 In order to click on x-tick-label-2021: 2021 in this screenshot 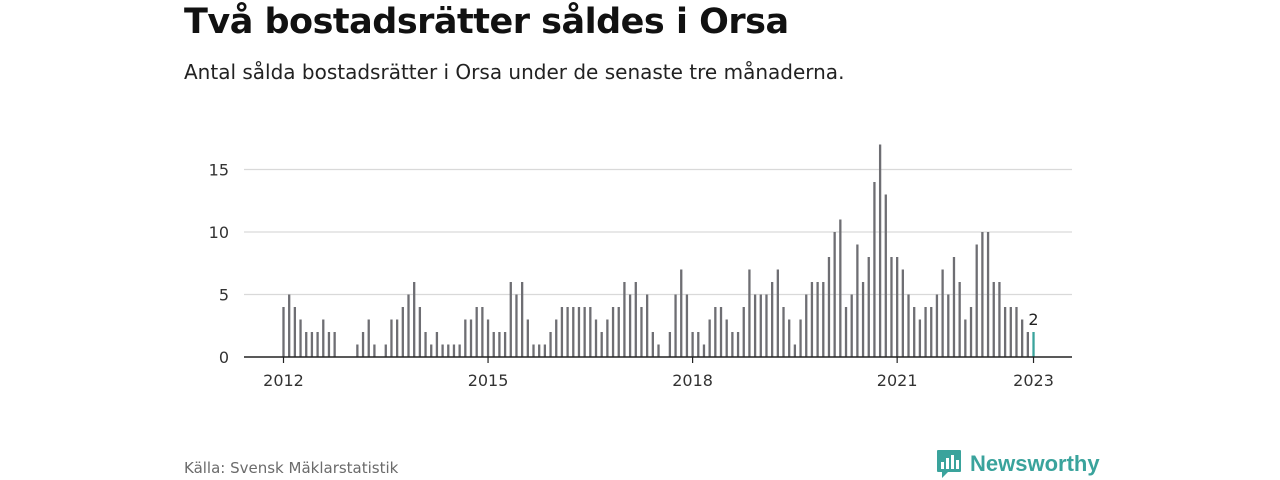, I will do `click(897, 380)`.